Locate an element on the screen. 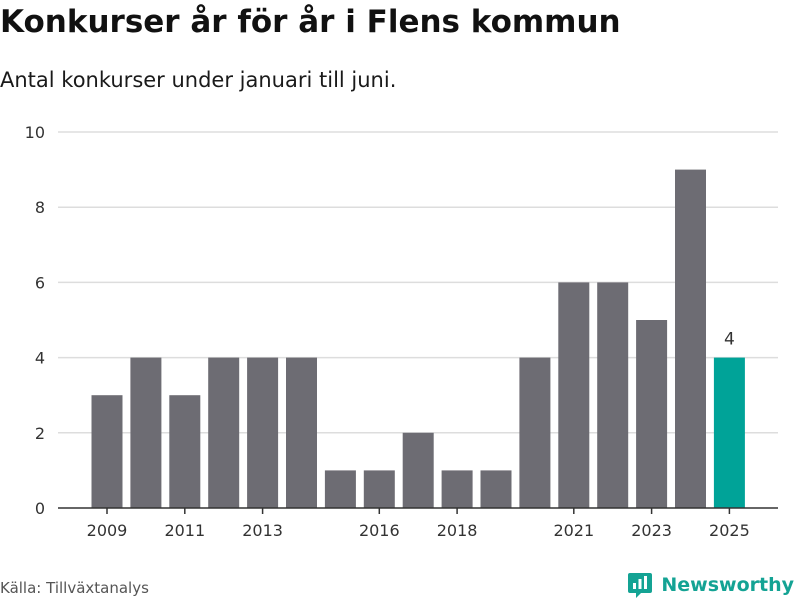 The height and width of the screenshot is (600, 800). y-tick-label: 8 is located at coordinates (40, 207).